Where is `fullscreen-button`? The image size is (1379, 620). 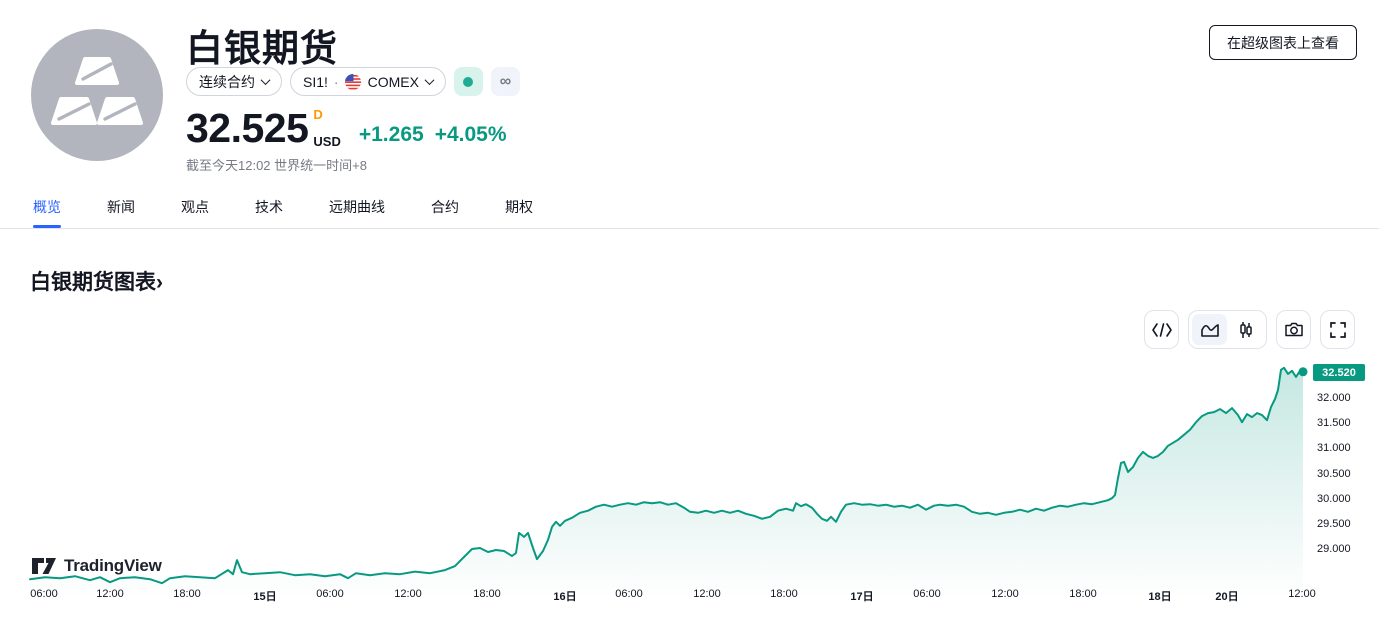
fullscreen-button is located at coordinates (1337, 329).